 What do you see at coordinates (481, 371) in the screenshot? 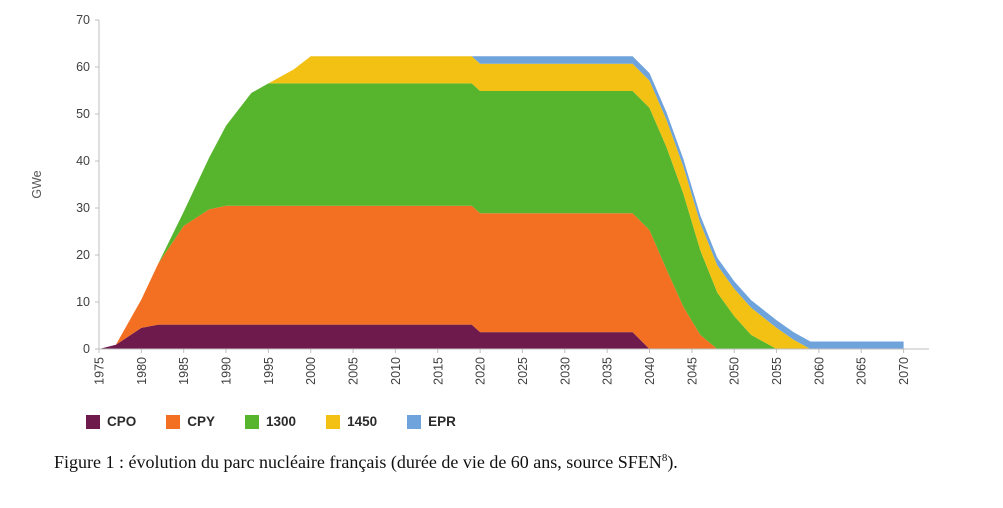
I see `svg-text: 2020` at bounding box center [481, 371].